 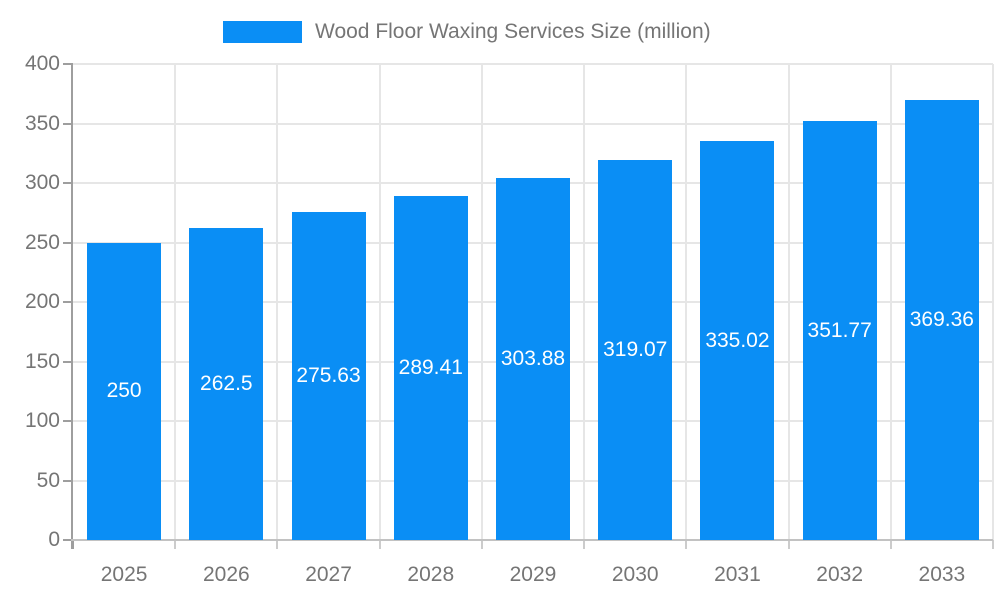 I want to click on bar-value-label: 319.07, so click(x=635, y=350).